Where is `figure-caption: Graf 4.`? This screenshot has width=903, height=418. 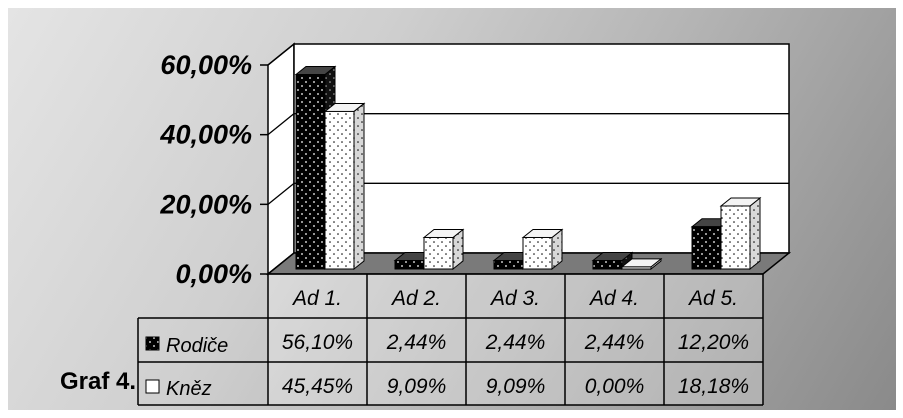
figure-caption: Graf 4. is located at coordinates (98, 381).